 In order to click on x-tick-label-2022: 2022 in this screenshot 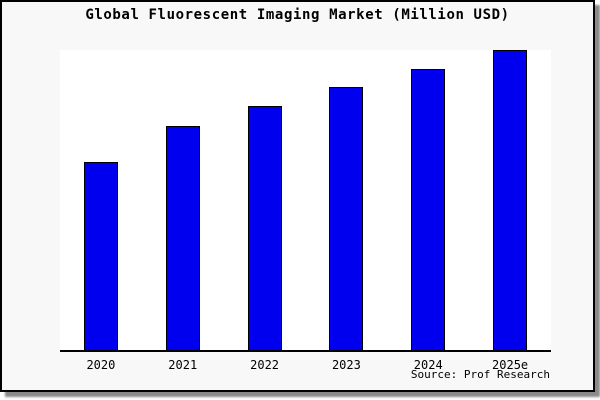, I will do `click(265, 365)`.